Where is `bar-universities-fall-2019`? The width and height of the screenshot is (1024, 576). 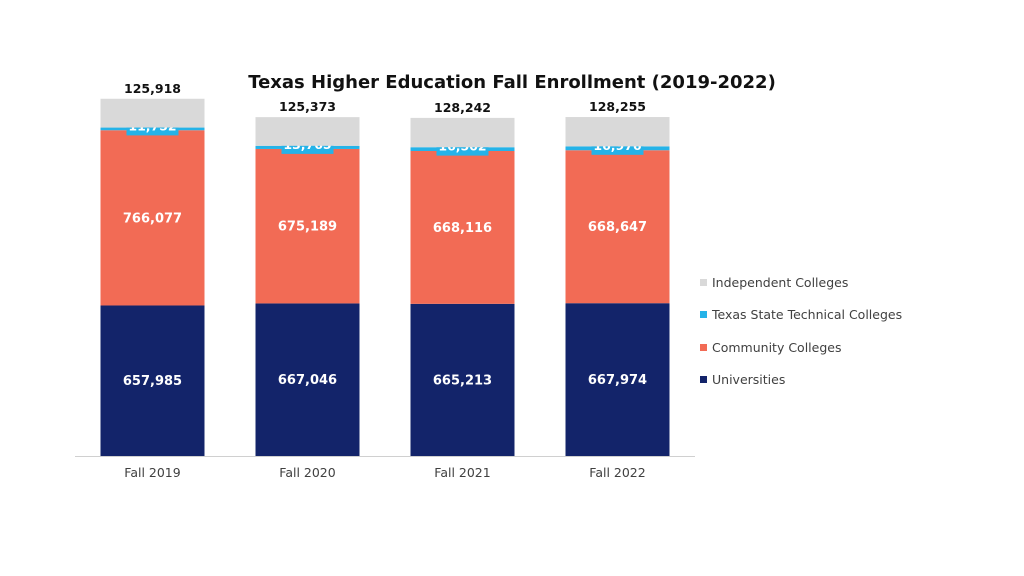
bar-universities-fall-2019 is located at coordinates (152, 380).